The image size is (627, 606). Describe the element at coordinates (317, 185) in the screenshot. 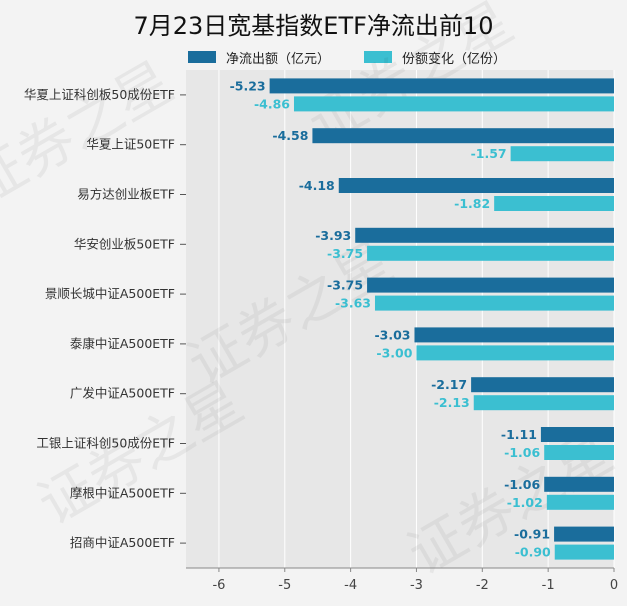

I see `data-label-net-outflow: -4.18` at that location.